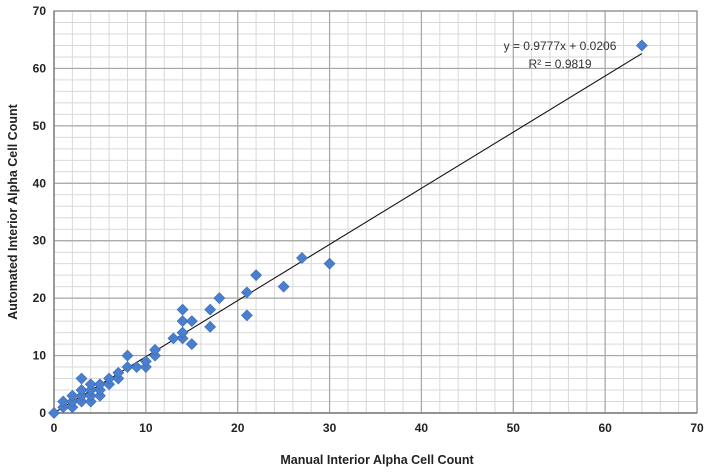 This screenshot has width=709, height=473. Describe the element at coordinates (238, 428) in the screenshot. I see `x-tick-label: 20` at that location.